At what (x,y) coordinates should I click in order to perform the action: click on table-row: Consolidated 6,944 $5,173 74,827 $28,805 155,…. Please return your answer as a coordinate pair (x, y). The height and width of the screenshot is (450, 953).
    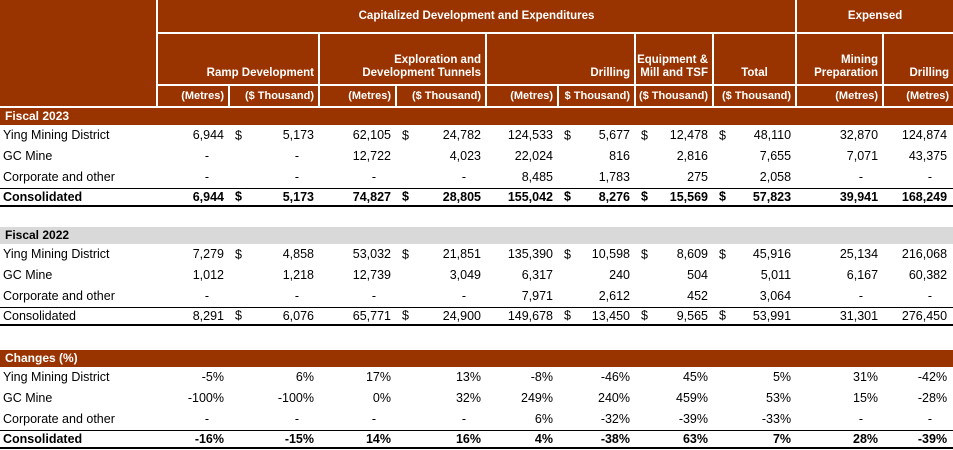
    Looking at the image, I should click on (476, 197).